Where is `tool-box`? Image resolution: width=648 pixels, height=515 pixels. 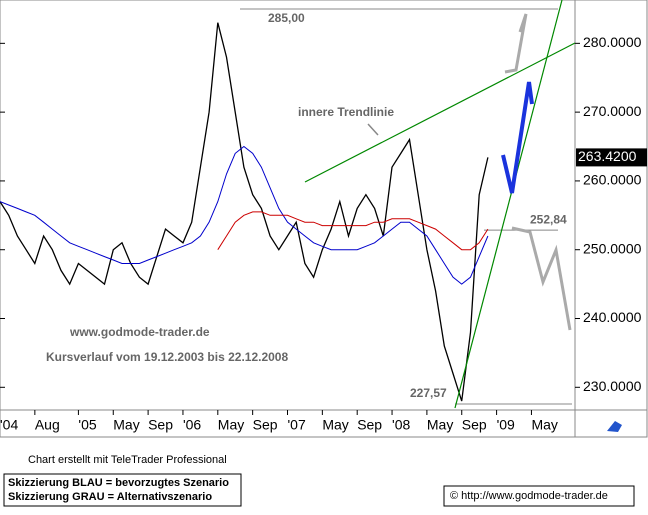 tool-box is located at coordinates (611, 423).